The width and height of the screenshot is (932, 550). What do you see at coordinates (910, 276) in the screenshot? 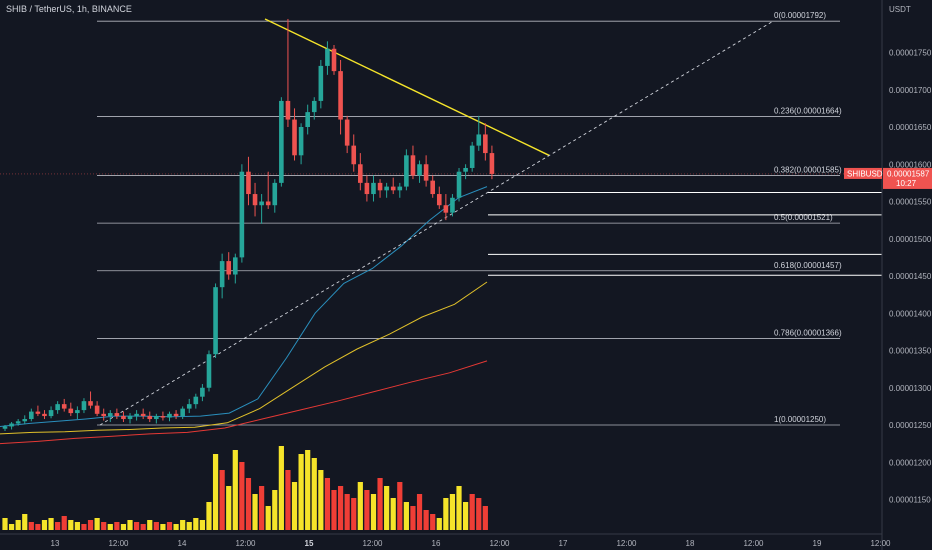
I see `y-tick-label: 0.00001450` at bounding box center [910, 276].